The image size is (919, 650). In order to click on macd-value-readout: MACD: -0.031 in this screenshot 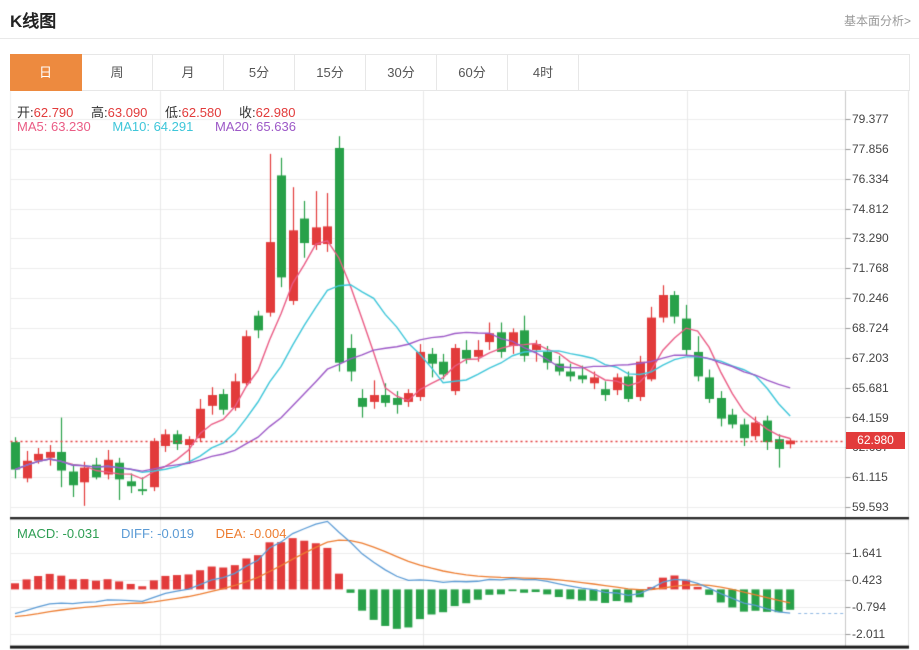, I will do `click(58, 533)`.